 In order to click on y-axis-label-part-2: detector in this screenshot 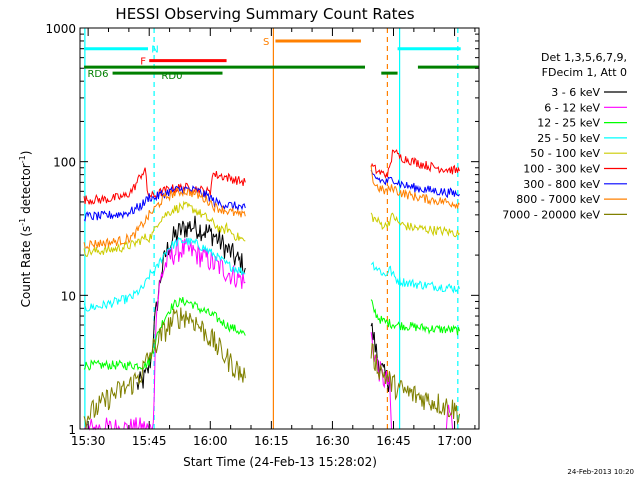, I will do `click(26, 190)`.